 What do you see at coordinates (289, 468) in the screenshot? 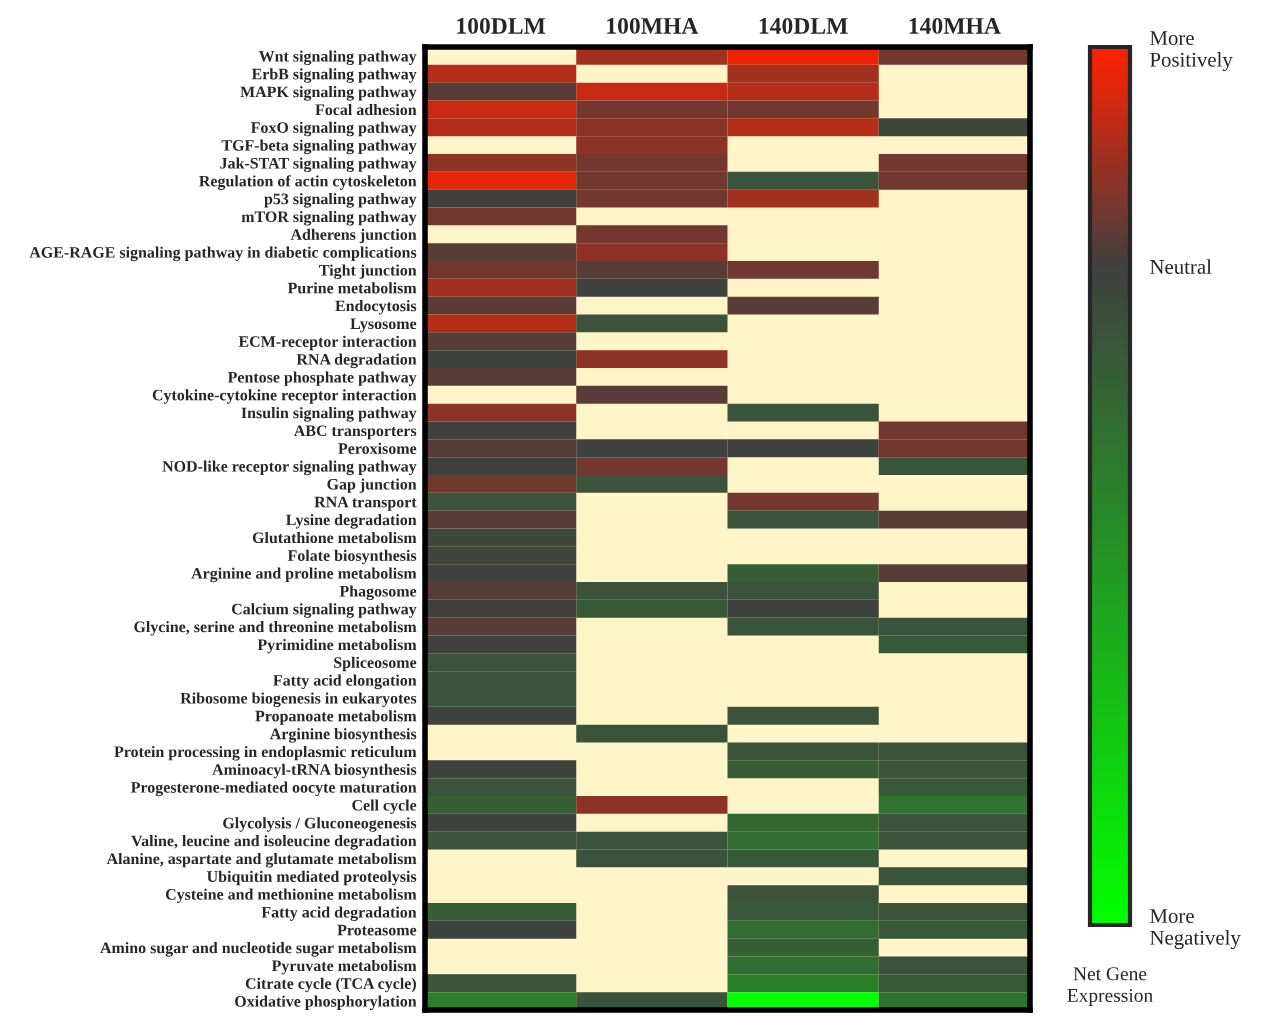
I see `y-tick-label: NOD-like receptor signaling pathway` at bounding box center [289, 468].